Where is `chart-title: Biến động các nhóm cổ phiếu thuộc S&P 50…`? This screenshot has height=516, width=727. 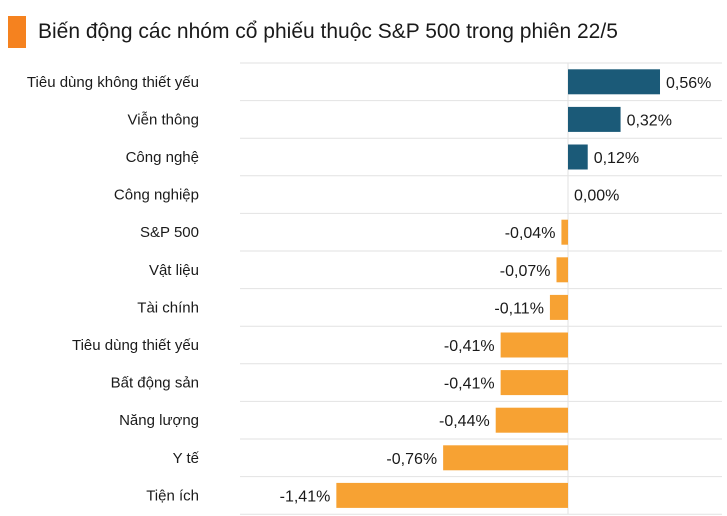 chart-title: Biến động các nhóm cổ phiếu thuộc S&P 50… is located at coordinates (328, 31).